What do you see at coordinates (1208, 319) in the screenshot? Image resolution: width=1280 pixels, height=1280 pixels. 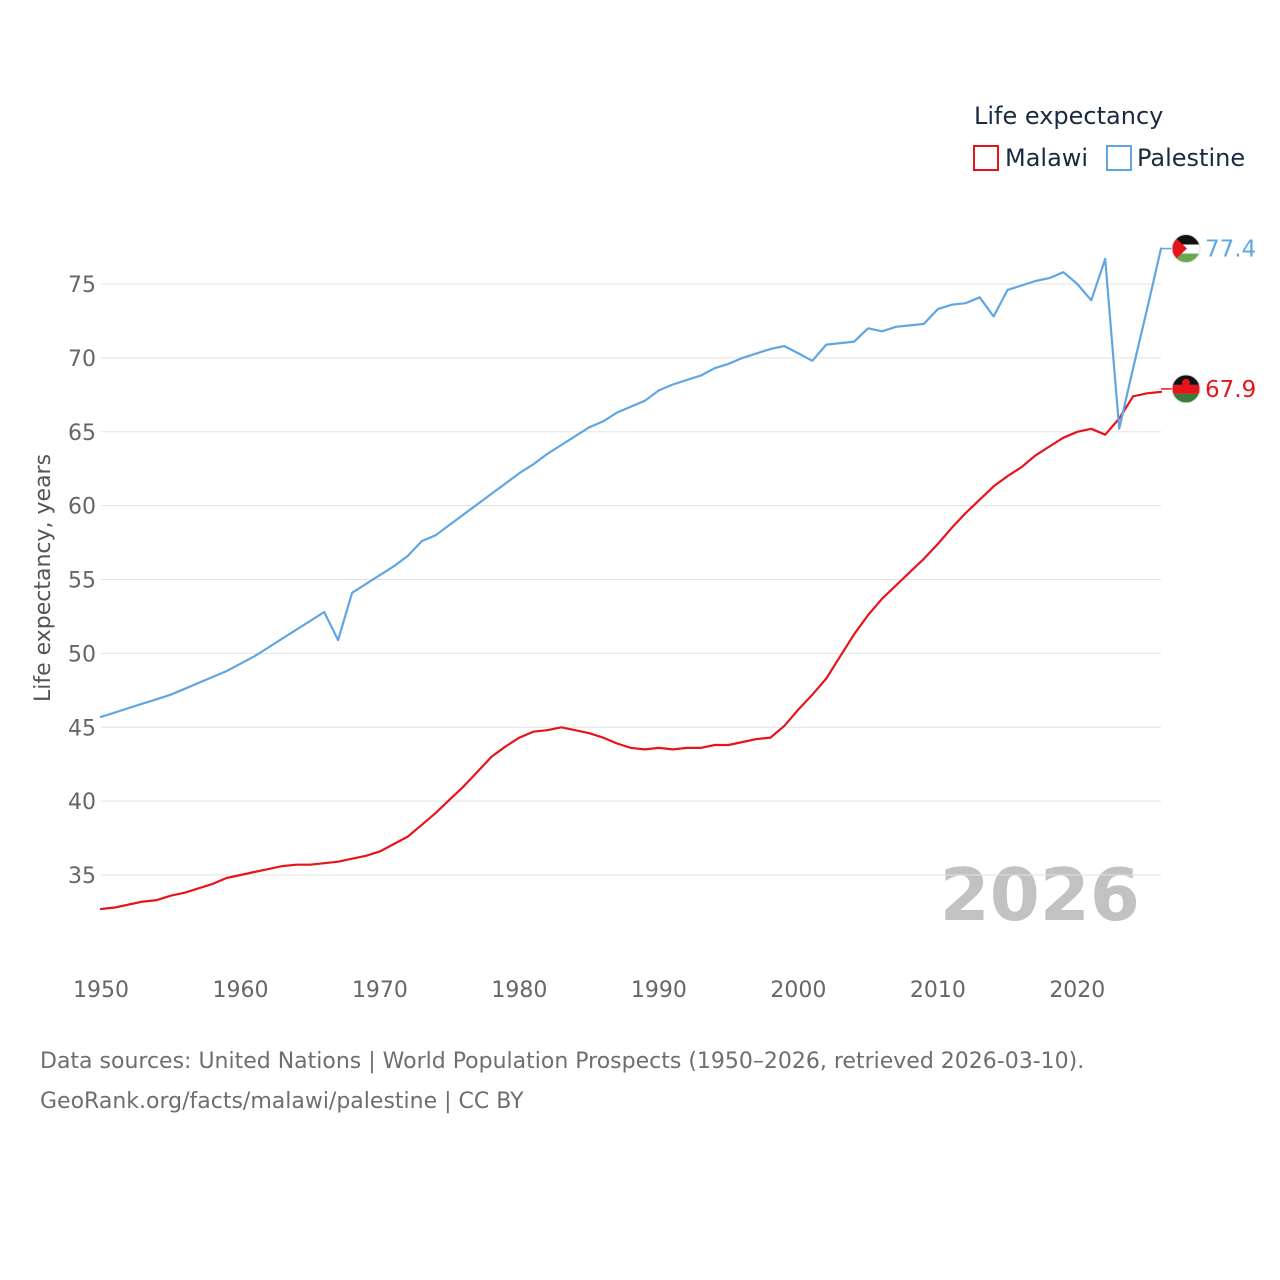 I see `end-markers: 67.9 77.4` at bounding box center [1208, 319].